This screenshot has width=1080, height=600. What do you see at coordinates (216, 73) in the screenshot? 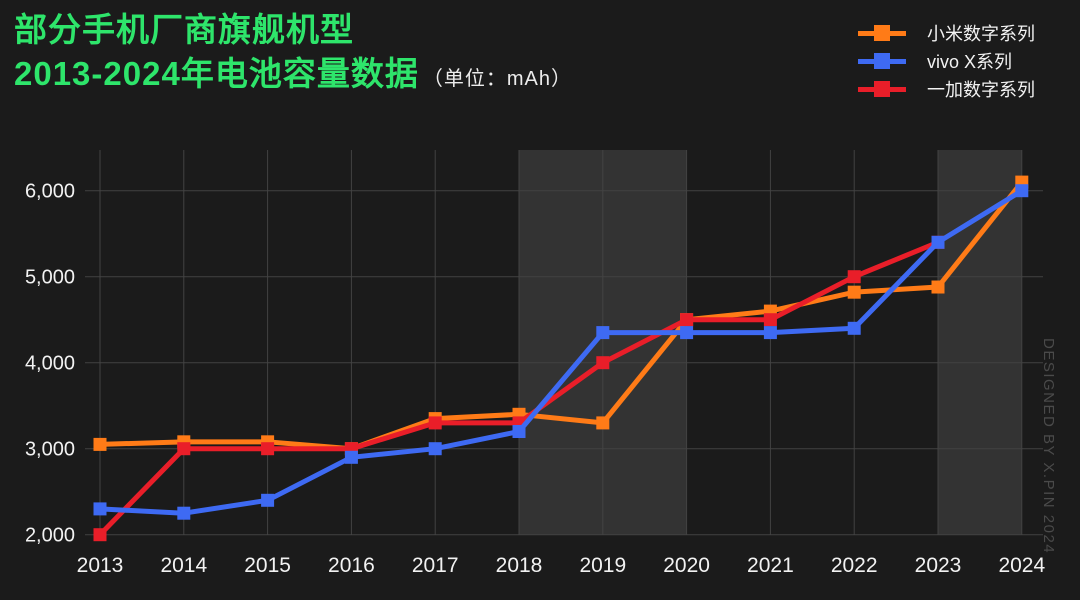
I see `chart-title-line2-text: 2013-2024年电池容量数据` at bounding box center [216, 73].